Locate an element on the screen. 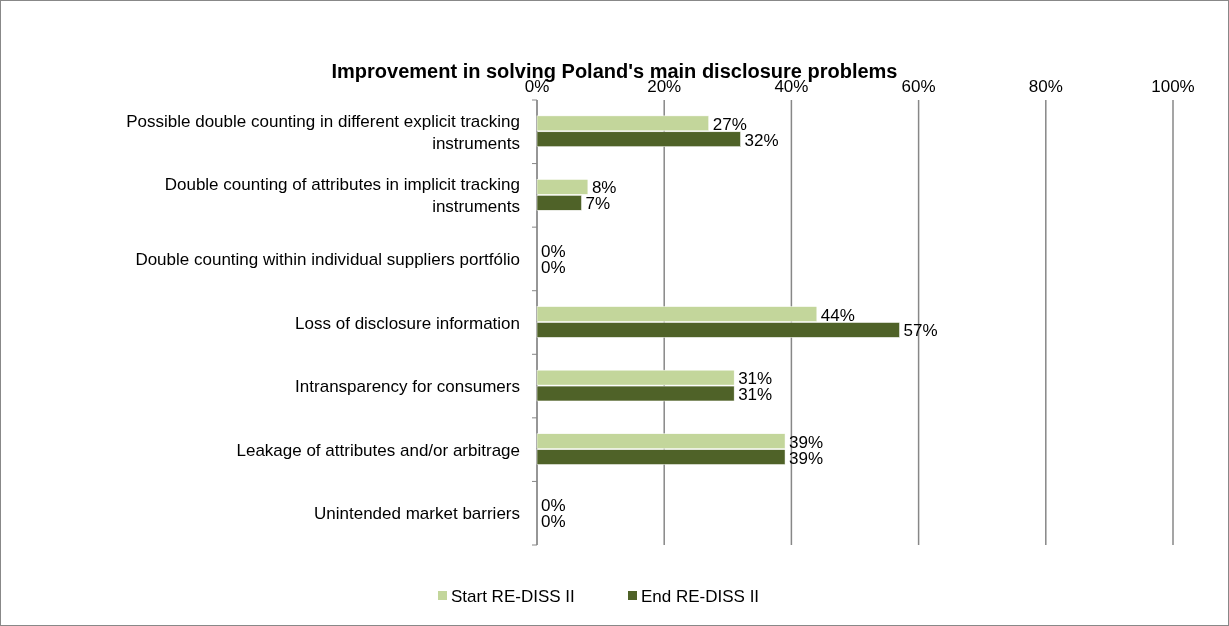 Image resolution: width=1229 pixels, height=626 pixels. legend-label: Start RE-DISS II is located at coordinates (513, 596).